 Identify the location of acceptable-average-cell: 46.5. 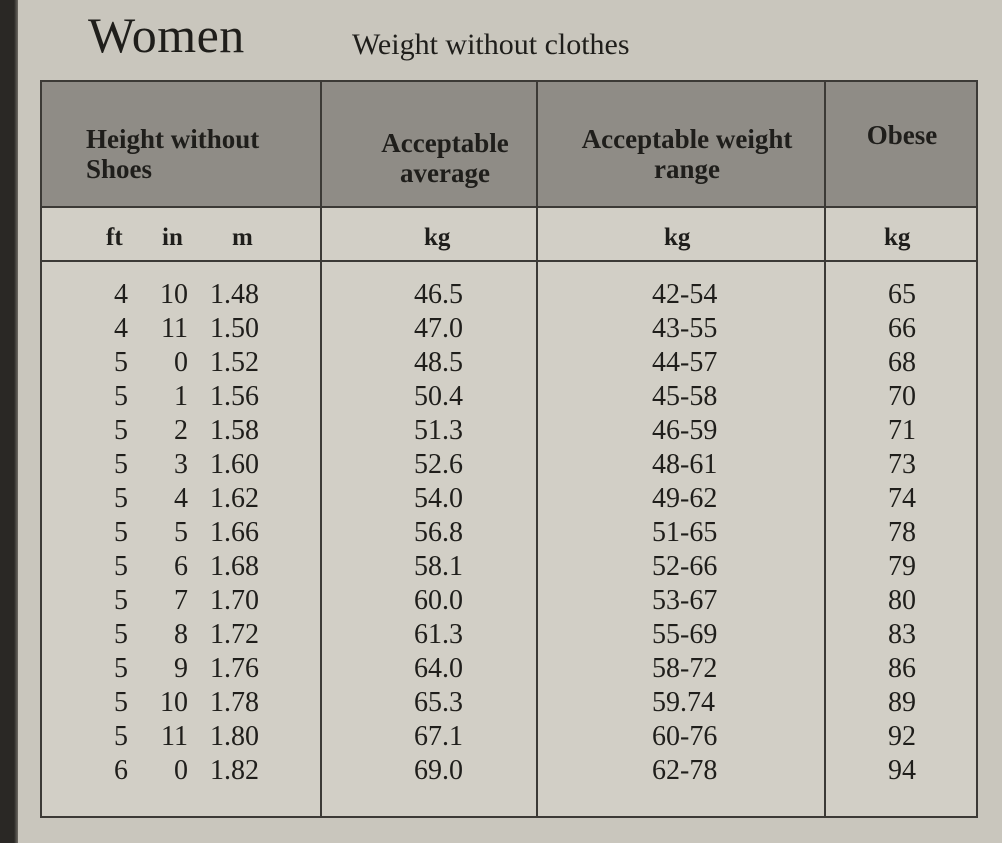
(438, 294).